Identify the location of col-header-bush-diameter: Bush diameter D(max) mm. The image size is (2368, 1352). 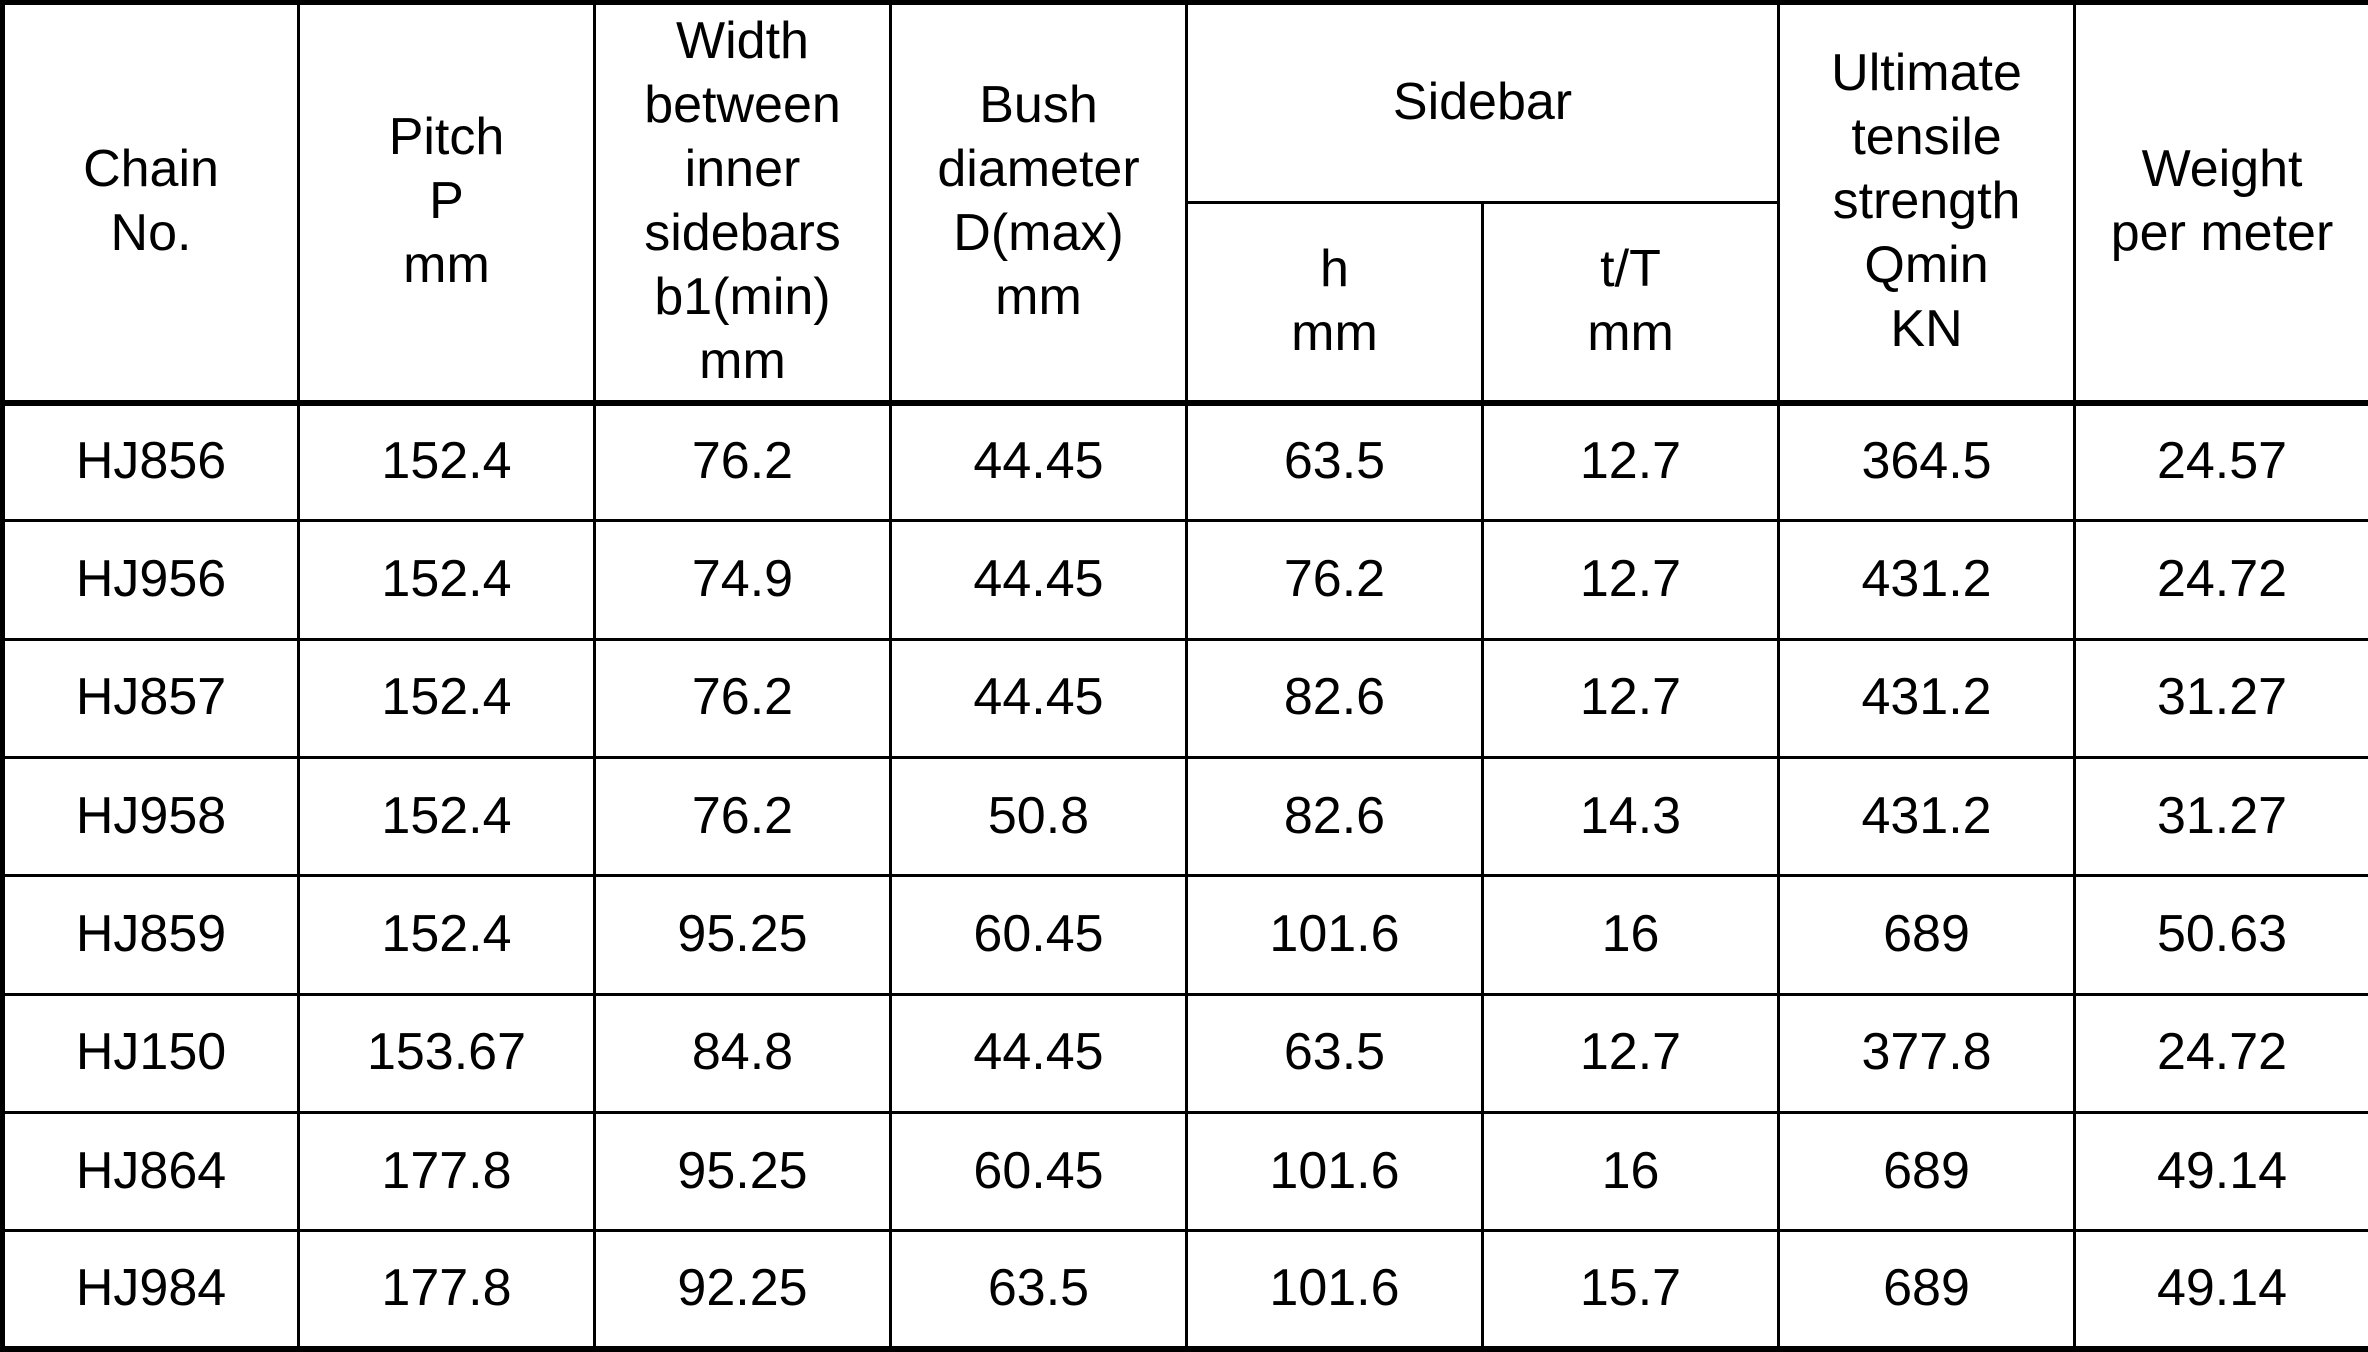
(1038, 202).